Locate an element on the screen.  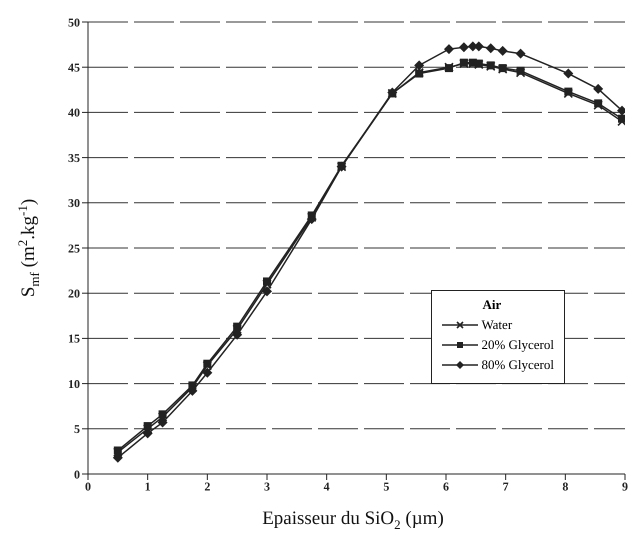
x-tick-label: 8 is located at coordinates (565, 487).